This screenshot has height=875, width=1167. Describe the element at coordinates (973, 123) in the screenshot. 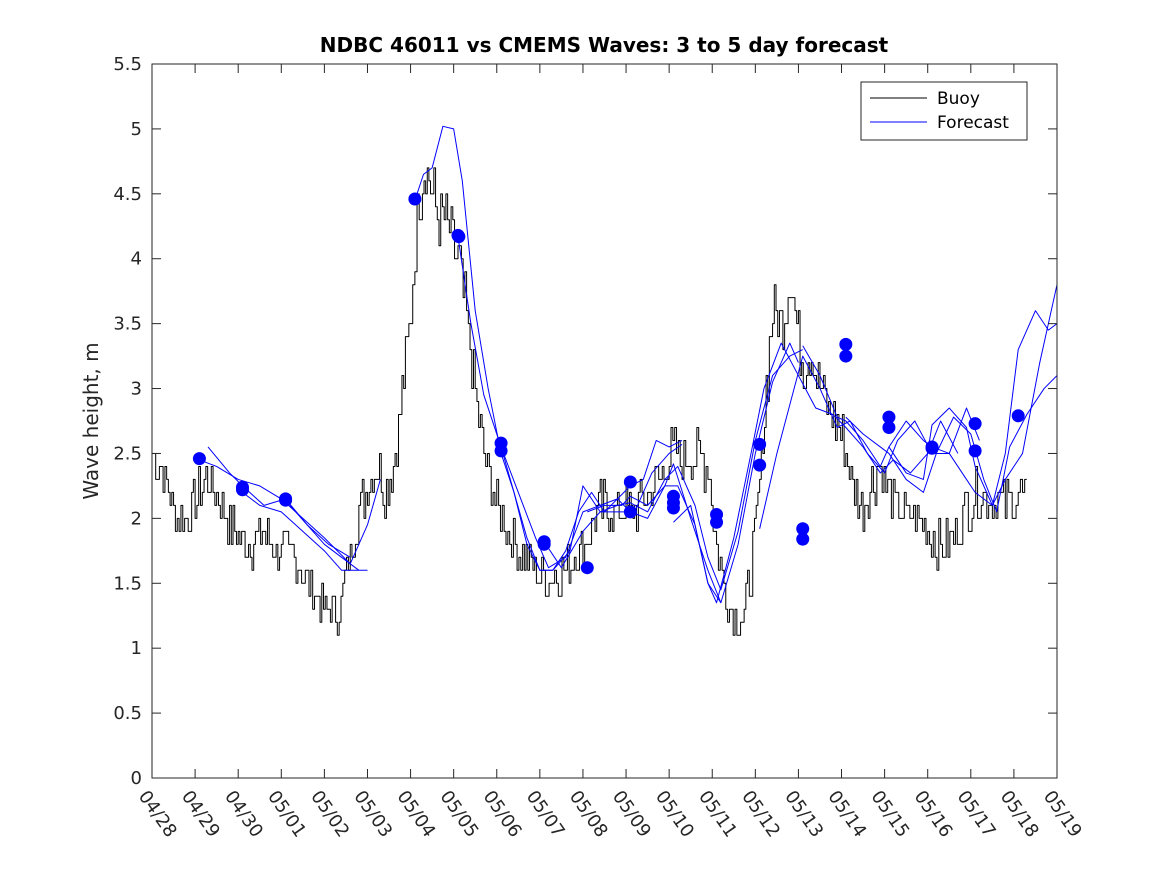

I see `legend-forecast-label: Forecast` at that location.